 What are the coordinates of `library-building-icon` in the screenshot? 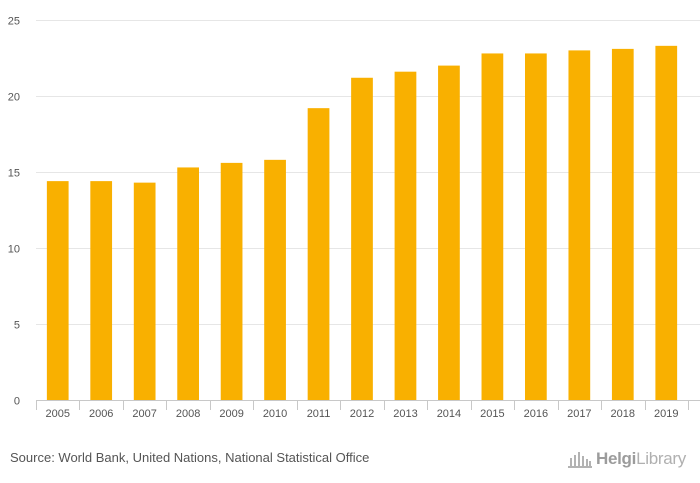 It's located at (580, 459).